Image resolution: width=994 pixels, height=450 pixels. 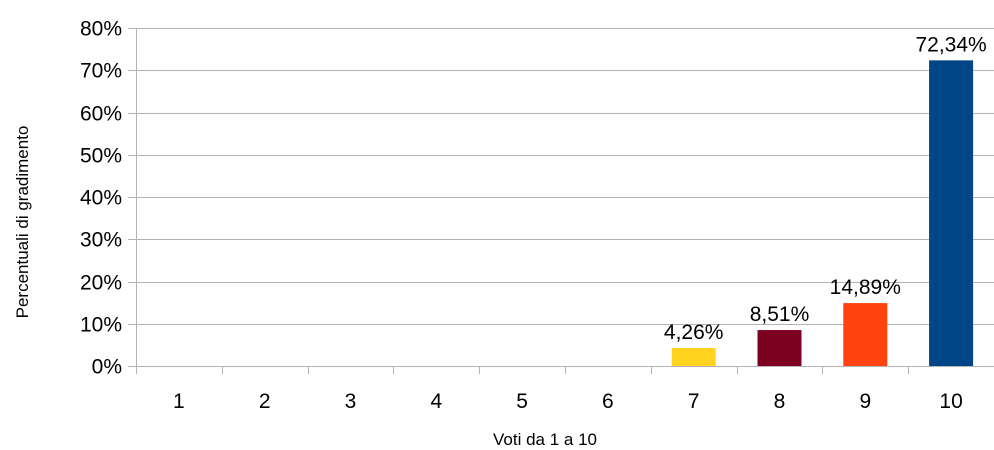 I want to click on y-tick-label: 50%, so click(x=101, y=156).